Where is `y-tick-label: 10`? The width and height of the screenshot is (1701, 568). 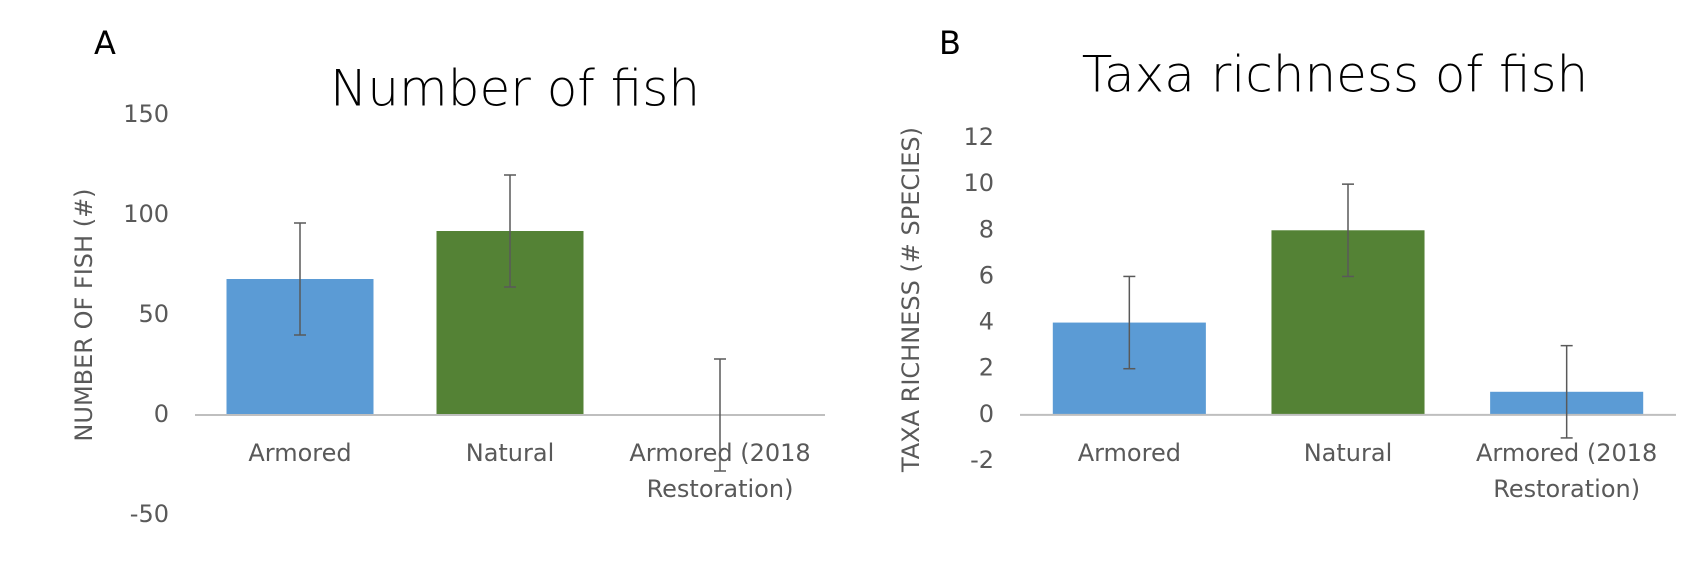 y-tick-label: 10 is located at coordinates (978, 183).